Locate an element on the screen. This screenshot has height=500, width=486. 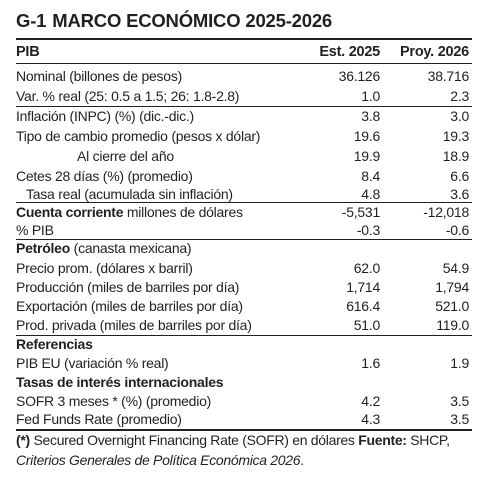
row-value-2025: 51.0 is located at coordinates (367, 325).